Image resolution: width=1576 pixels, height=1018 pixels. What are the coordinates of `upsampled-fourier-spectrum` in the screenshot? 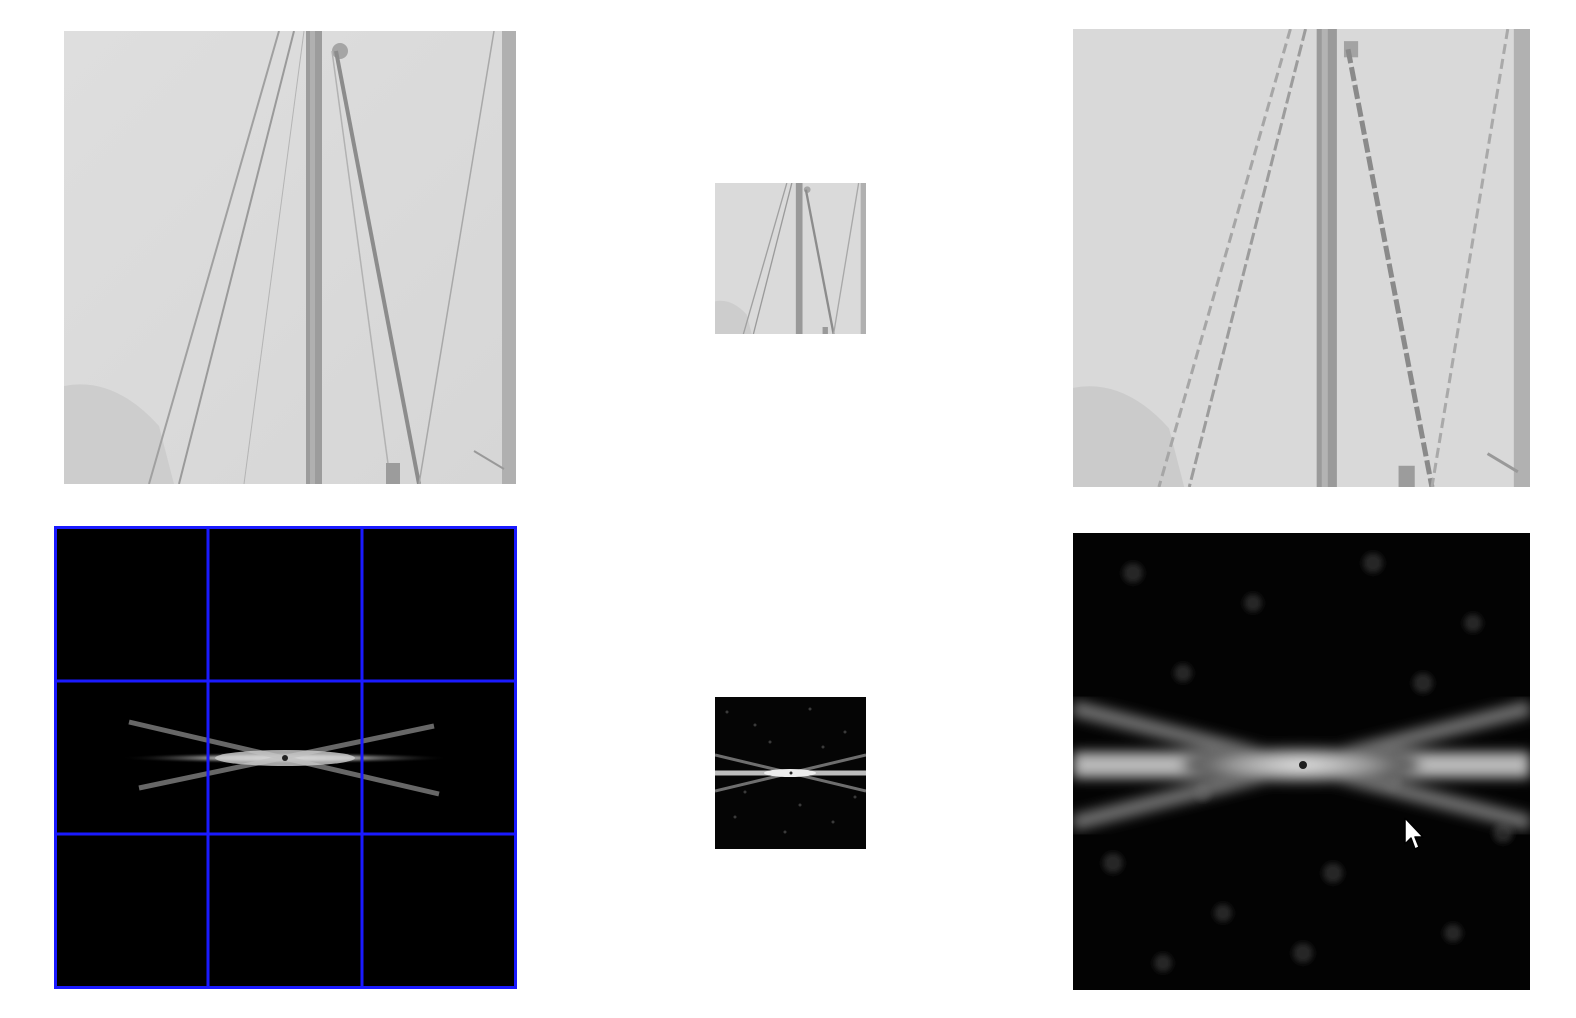 It's located at (1301, 761).